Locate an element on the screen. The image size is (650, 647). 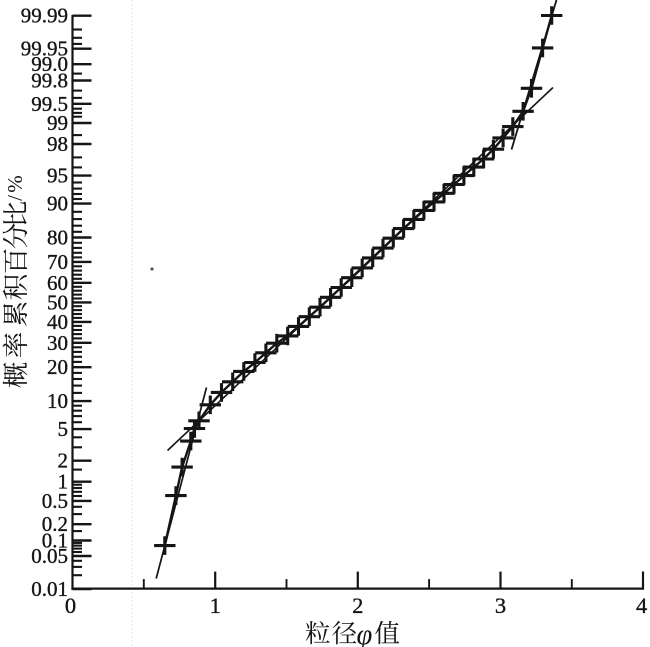
svg-text: 5 is located at coordinates (63, 429).